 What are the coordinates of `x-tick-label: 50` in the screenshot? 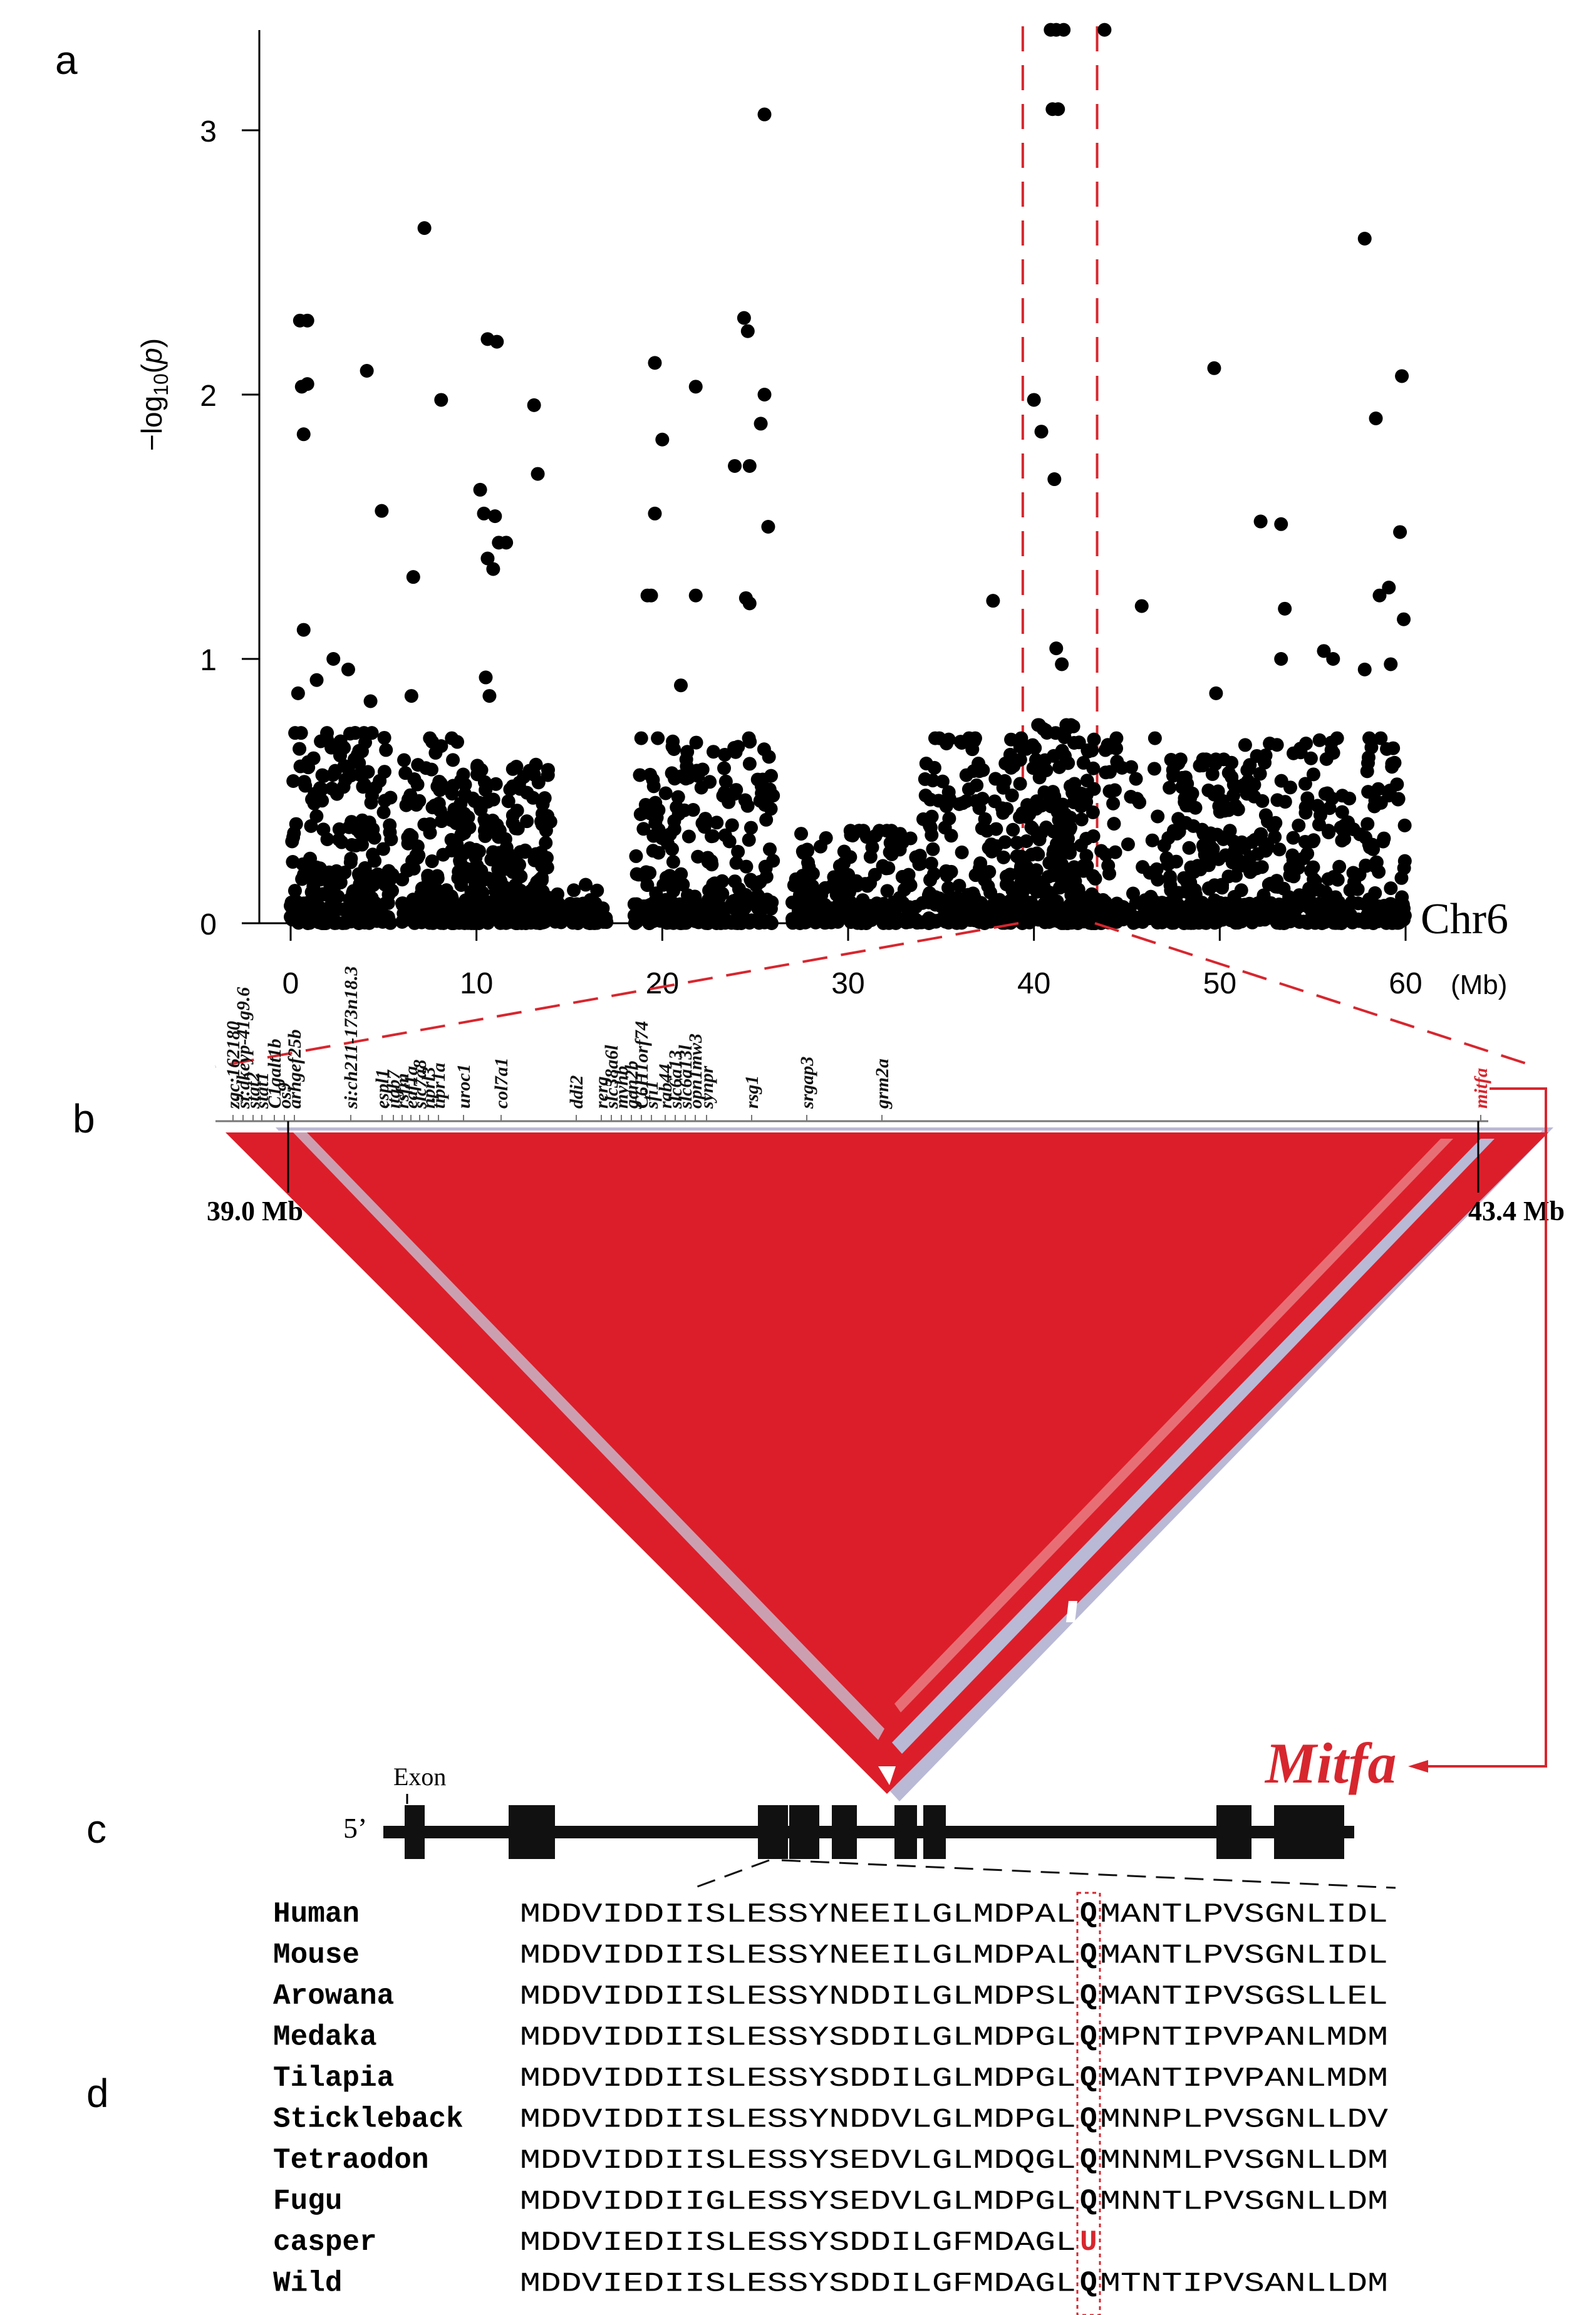 It's located at (1219, 984).